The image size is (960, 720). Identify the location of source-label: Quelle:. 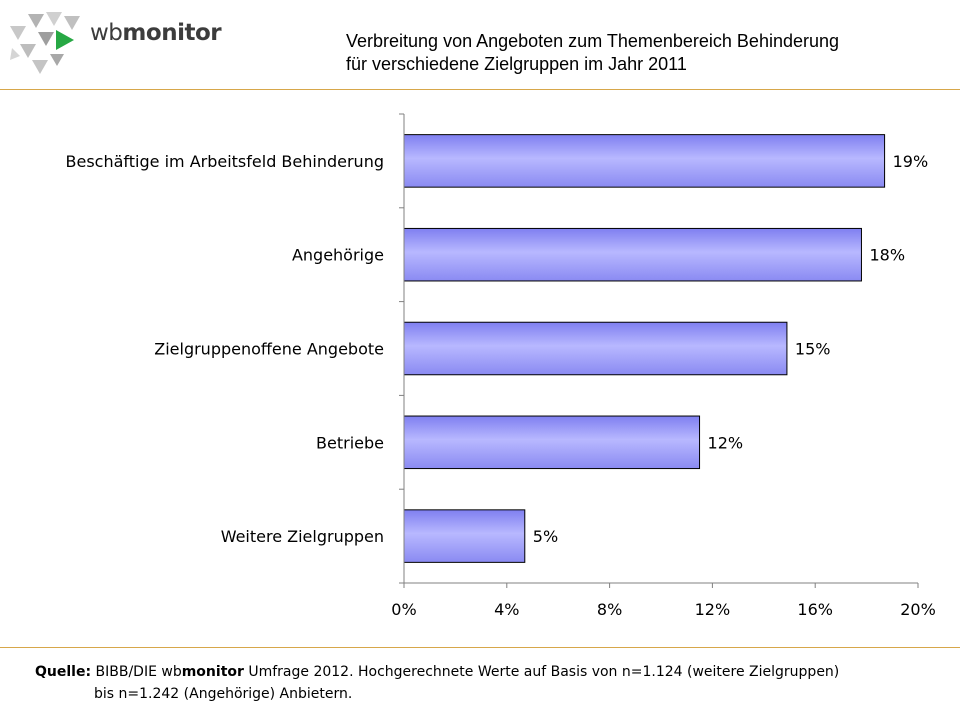
(63, 672).